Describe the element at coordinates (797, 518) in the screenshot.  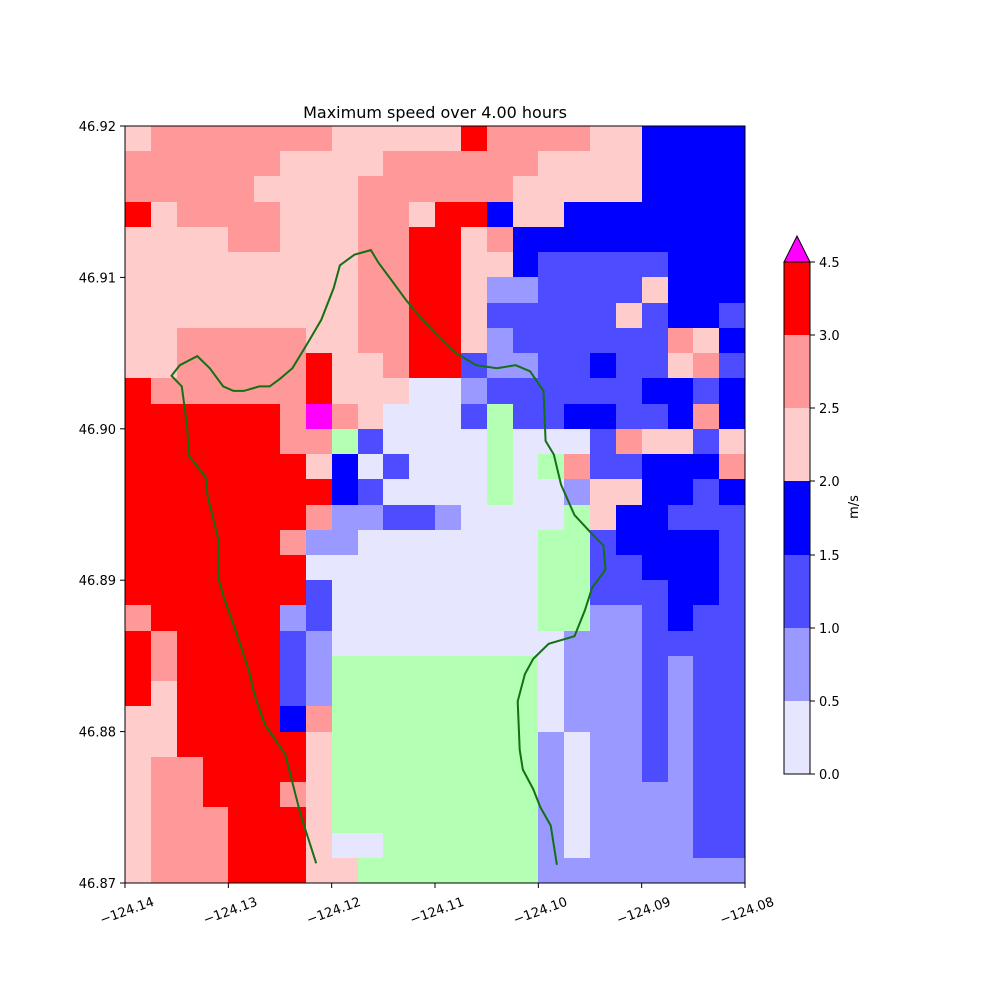
I see `colorbar-band` at that location.